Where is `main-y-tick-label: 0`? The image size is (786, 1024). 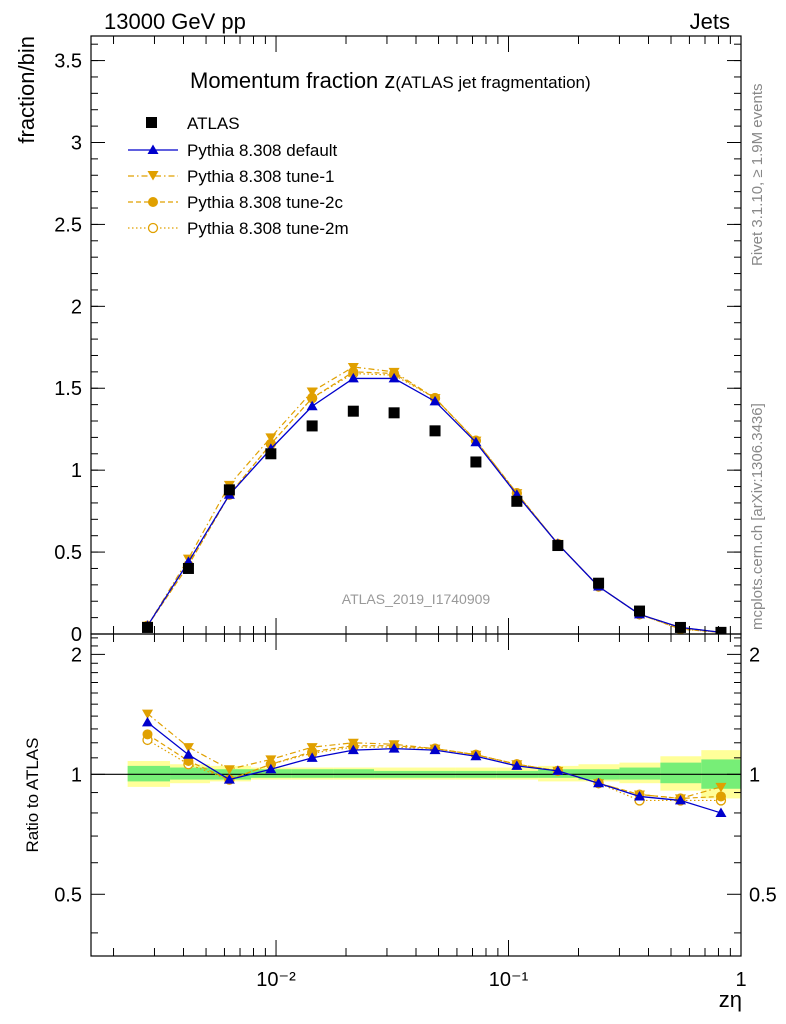 main-y-tick-label: 0 is located at coordinates (76, 635).